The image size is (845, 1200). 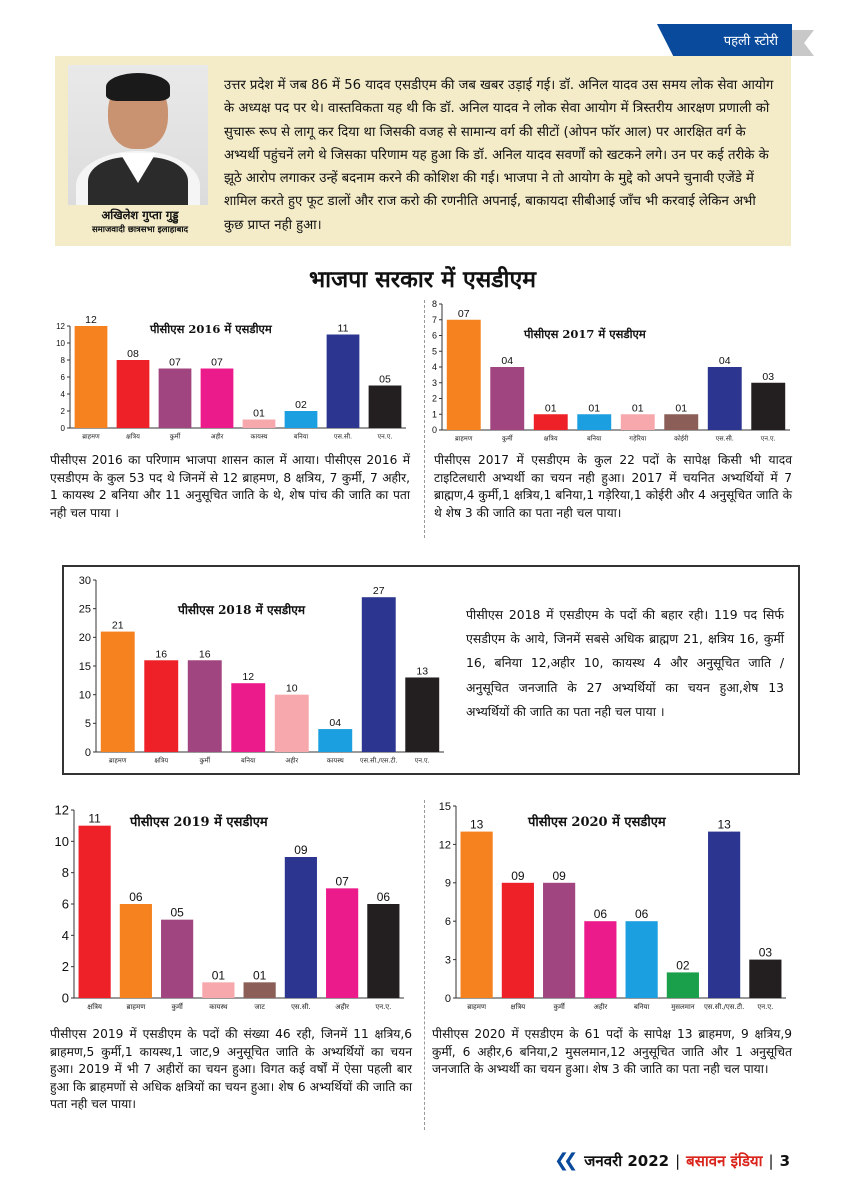 What do you see at coordinates (601, 1006) in the screenshot?
I see `category-label: अहीर` at bounding box center [601, 1006].